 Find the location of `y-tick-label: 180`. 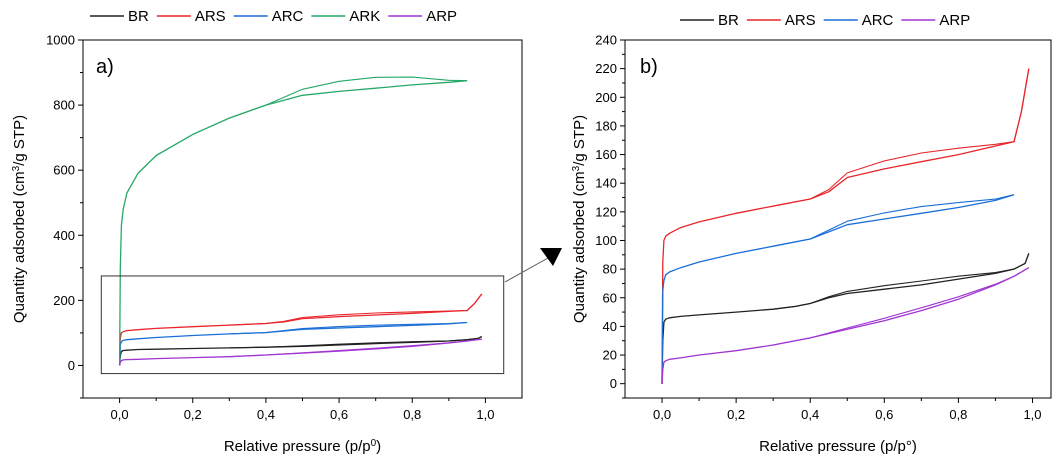

y-tick-label: 180 is located at coordinates (606, 125).